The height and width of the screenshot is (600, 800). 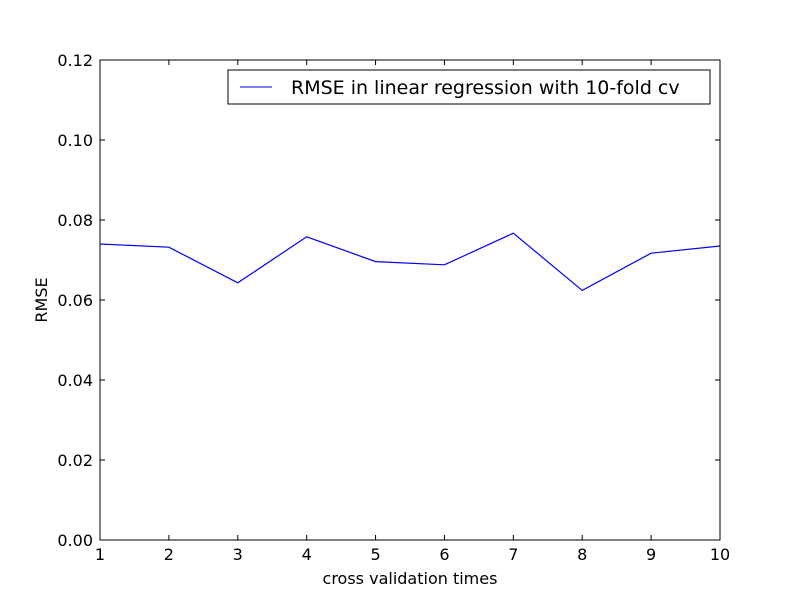 What do you see at coordinates (75, 140) in the screenshot?
I see `y-tick-label: 0.10` at bounding box center [75, 140].